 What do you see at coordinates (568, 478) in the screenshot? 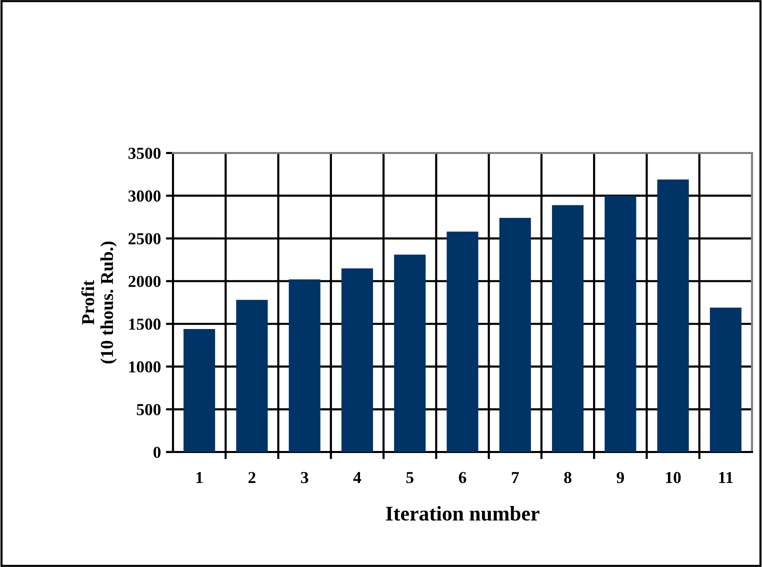
I see `x-tick-label: 8` at bounding box center [568, 478].